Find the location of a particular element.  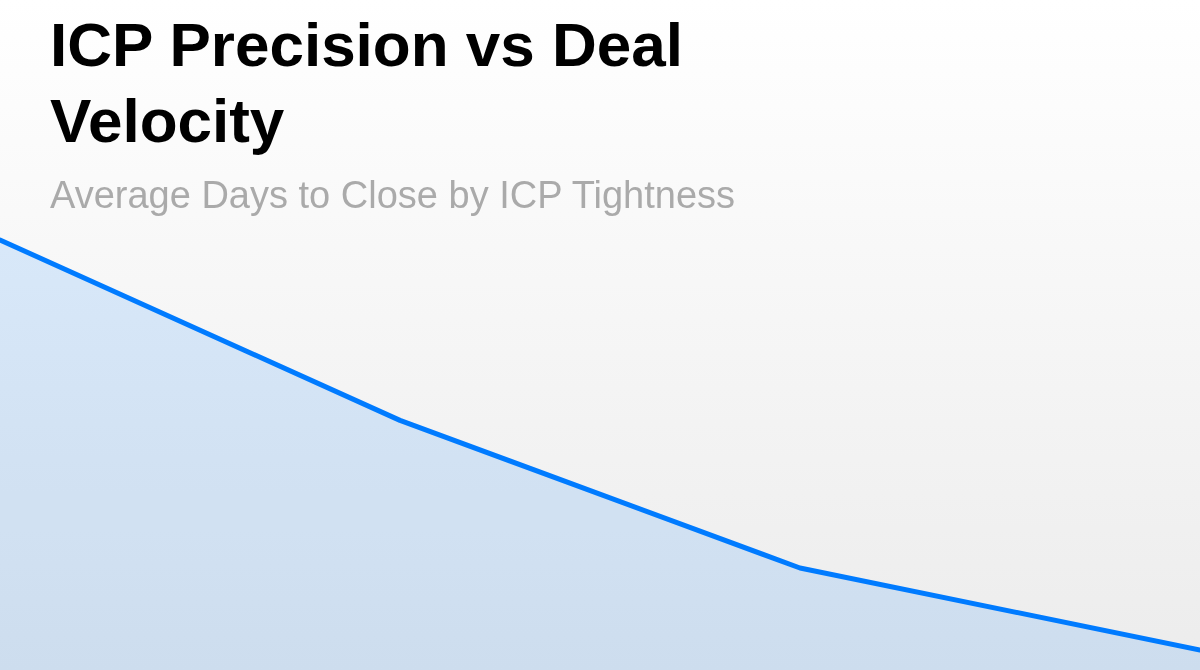

chart-subtitle: Average Days to Close by ICP Tightness is located at coordinates (393, 195).